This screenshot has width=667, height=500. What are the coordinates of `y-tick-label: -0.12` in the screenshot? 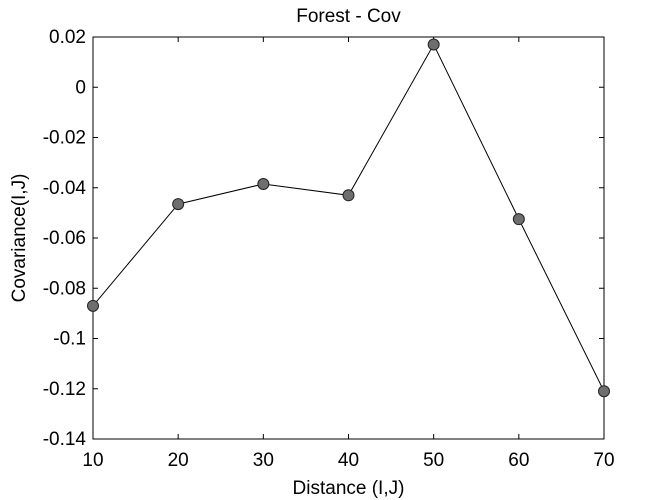 It's located at (64, 389).